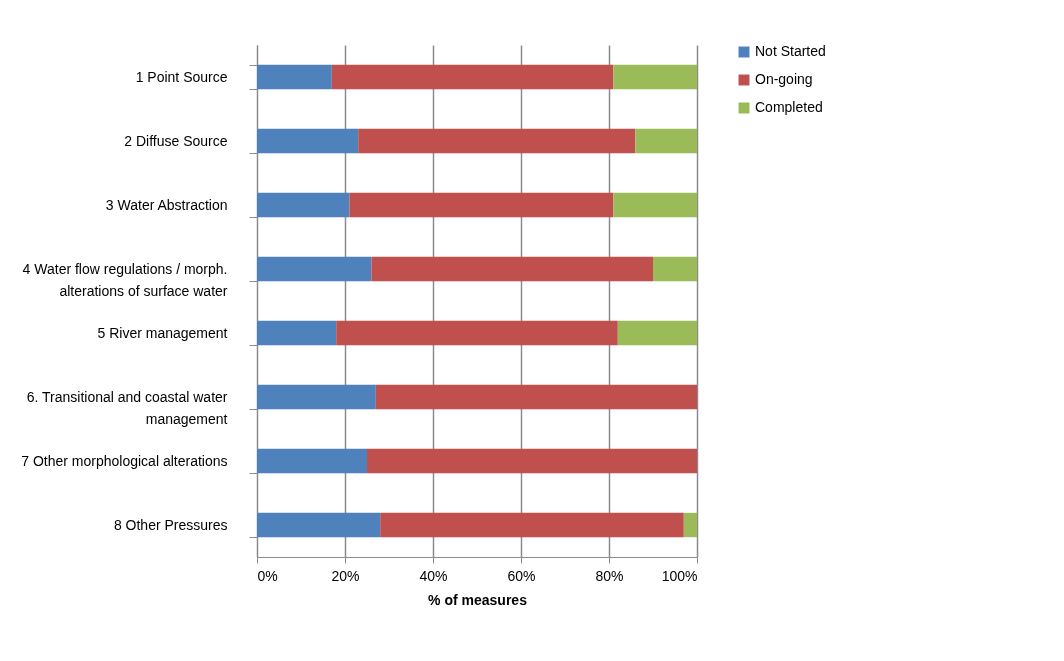  I want to click on y-tick-label: 5 River management, so click(162, 332).